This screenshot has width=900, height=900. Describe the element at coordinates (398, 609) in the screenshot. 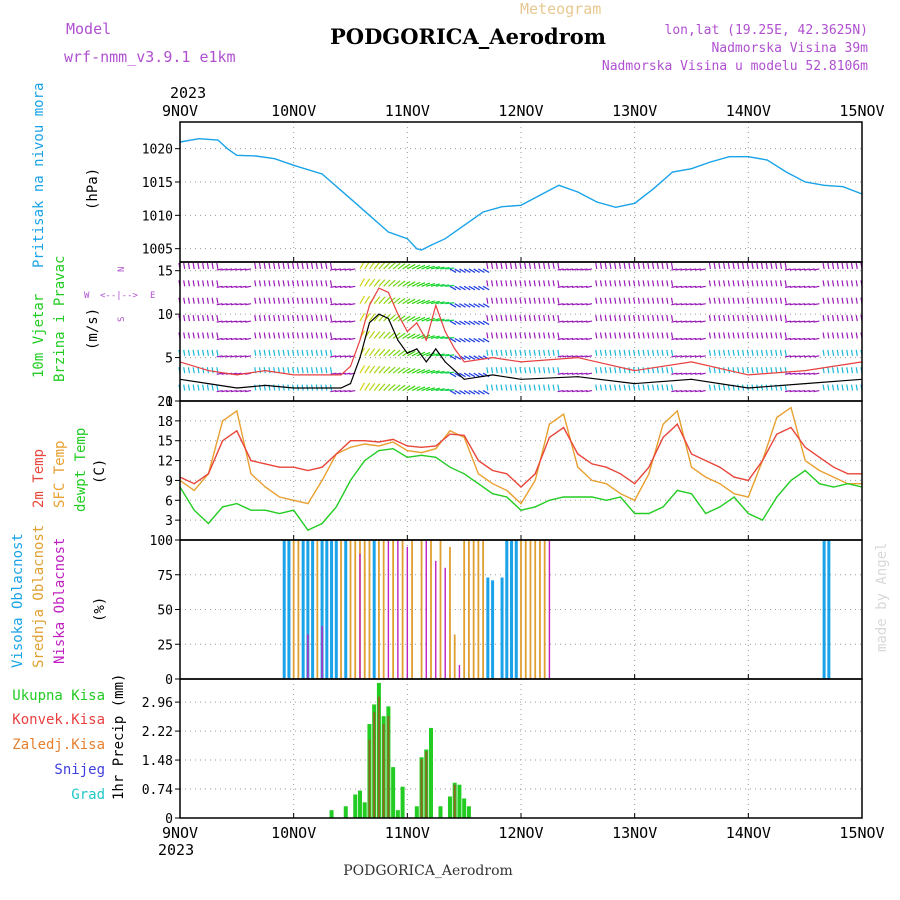

I see `cloud-bar` at that location.